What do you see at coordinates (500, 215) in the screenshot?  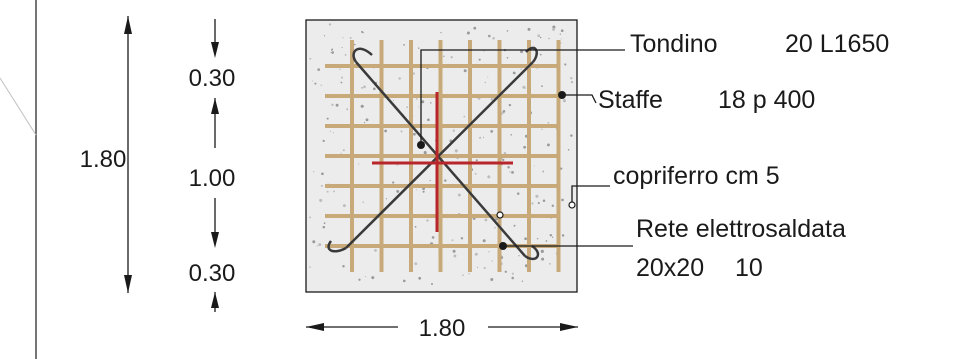 I see `leader-dot-open` at bounding box center [500, 215].